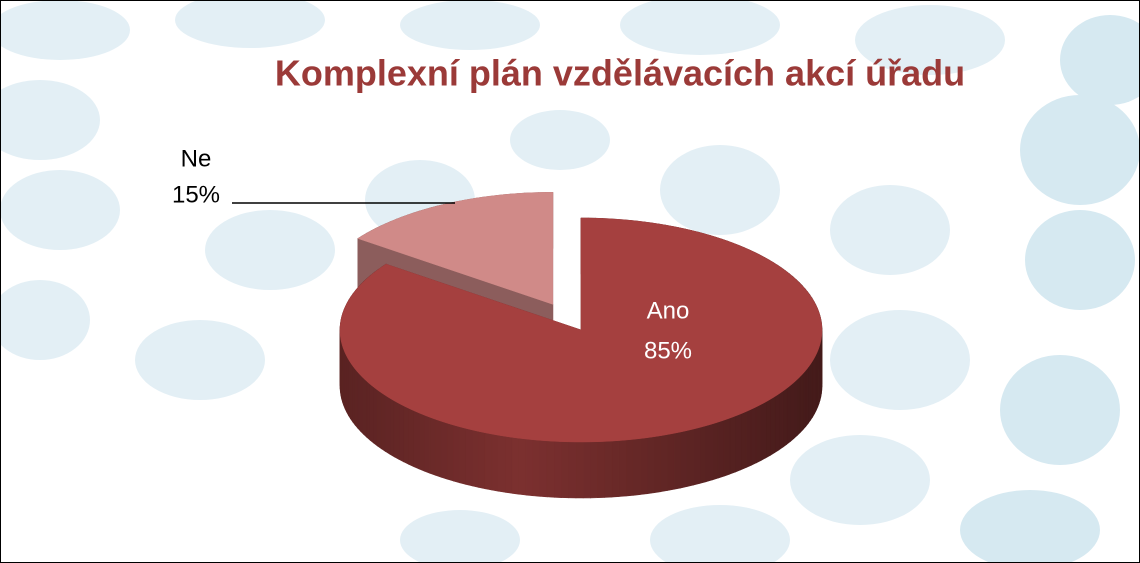 The image size is (1140, 563). I want to click on slice-label: Ano, so click(668, 310).